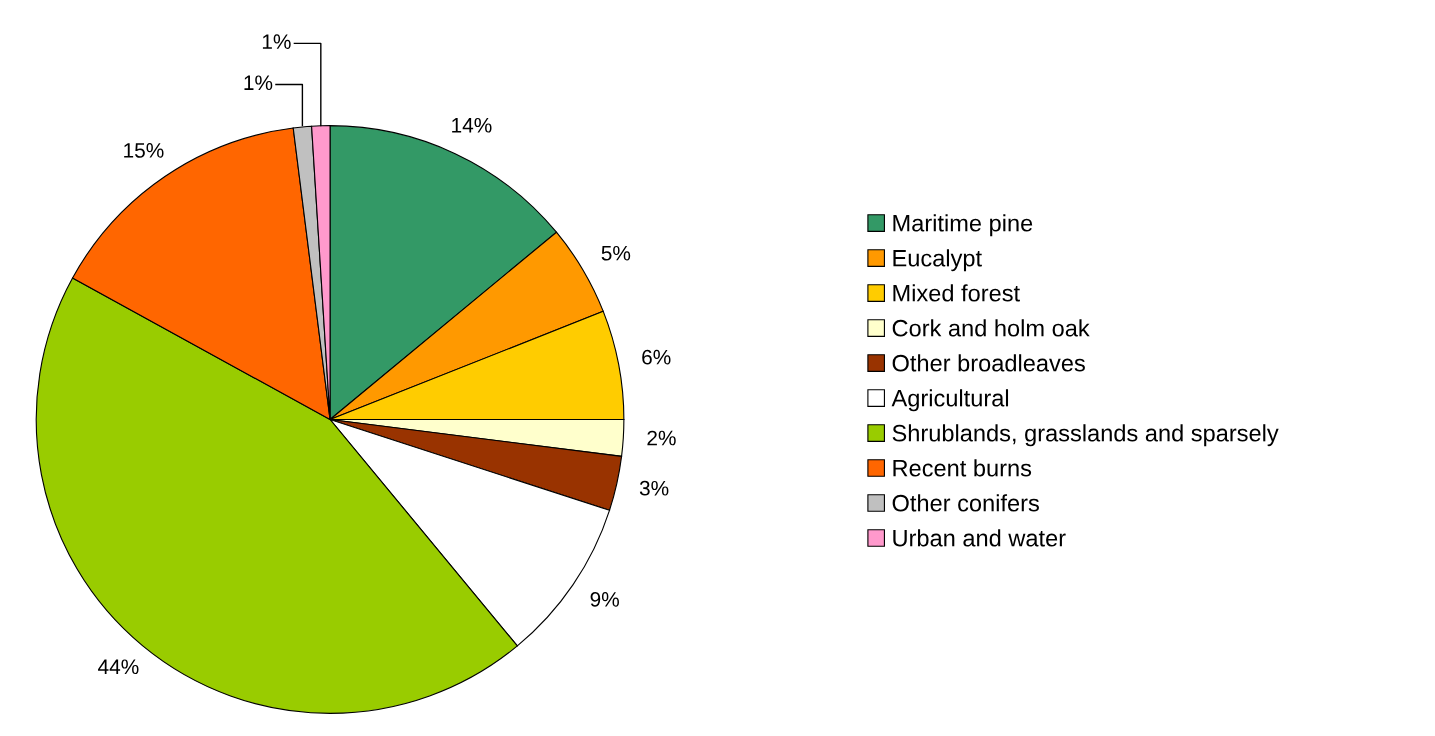  Describe the element at coordinates (472, 125) in the screenshot. I see `data-label: 14%` at that location.